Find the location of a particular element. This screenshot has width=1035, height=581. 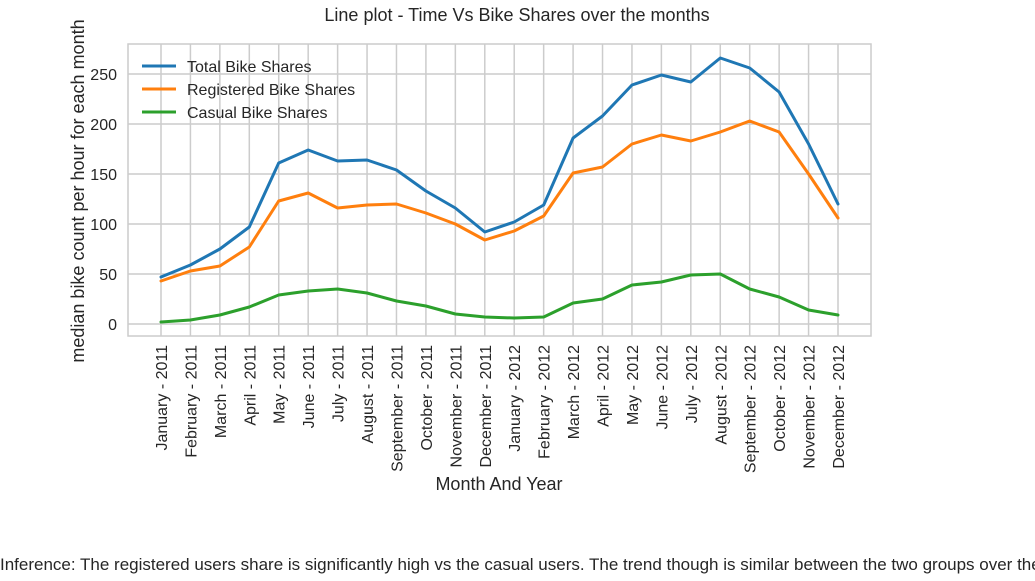

x-tick-label: August - 2012 is located at coordinates (721, 395).